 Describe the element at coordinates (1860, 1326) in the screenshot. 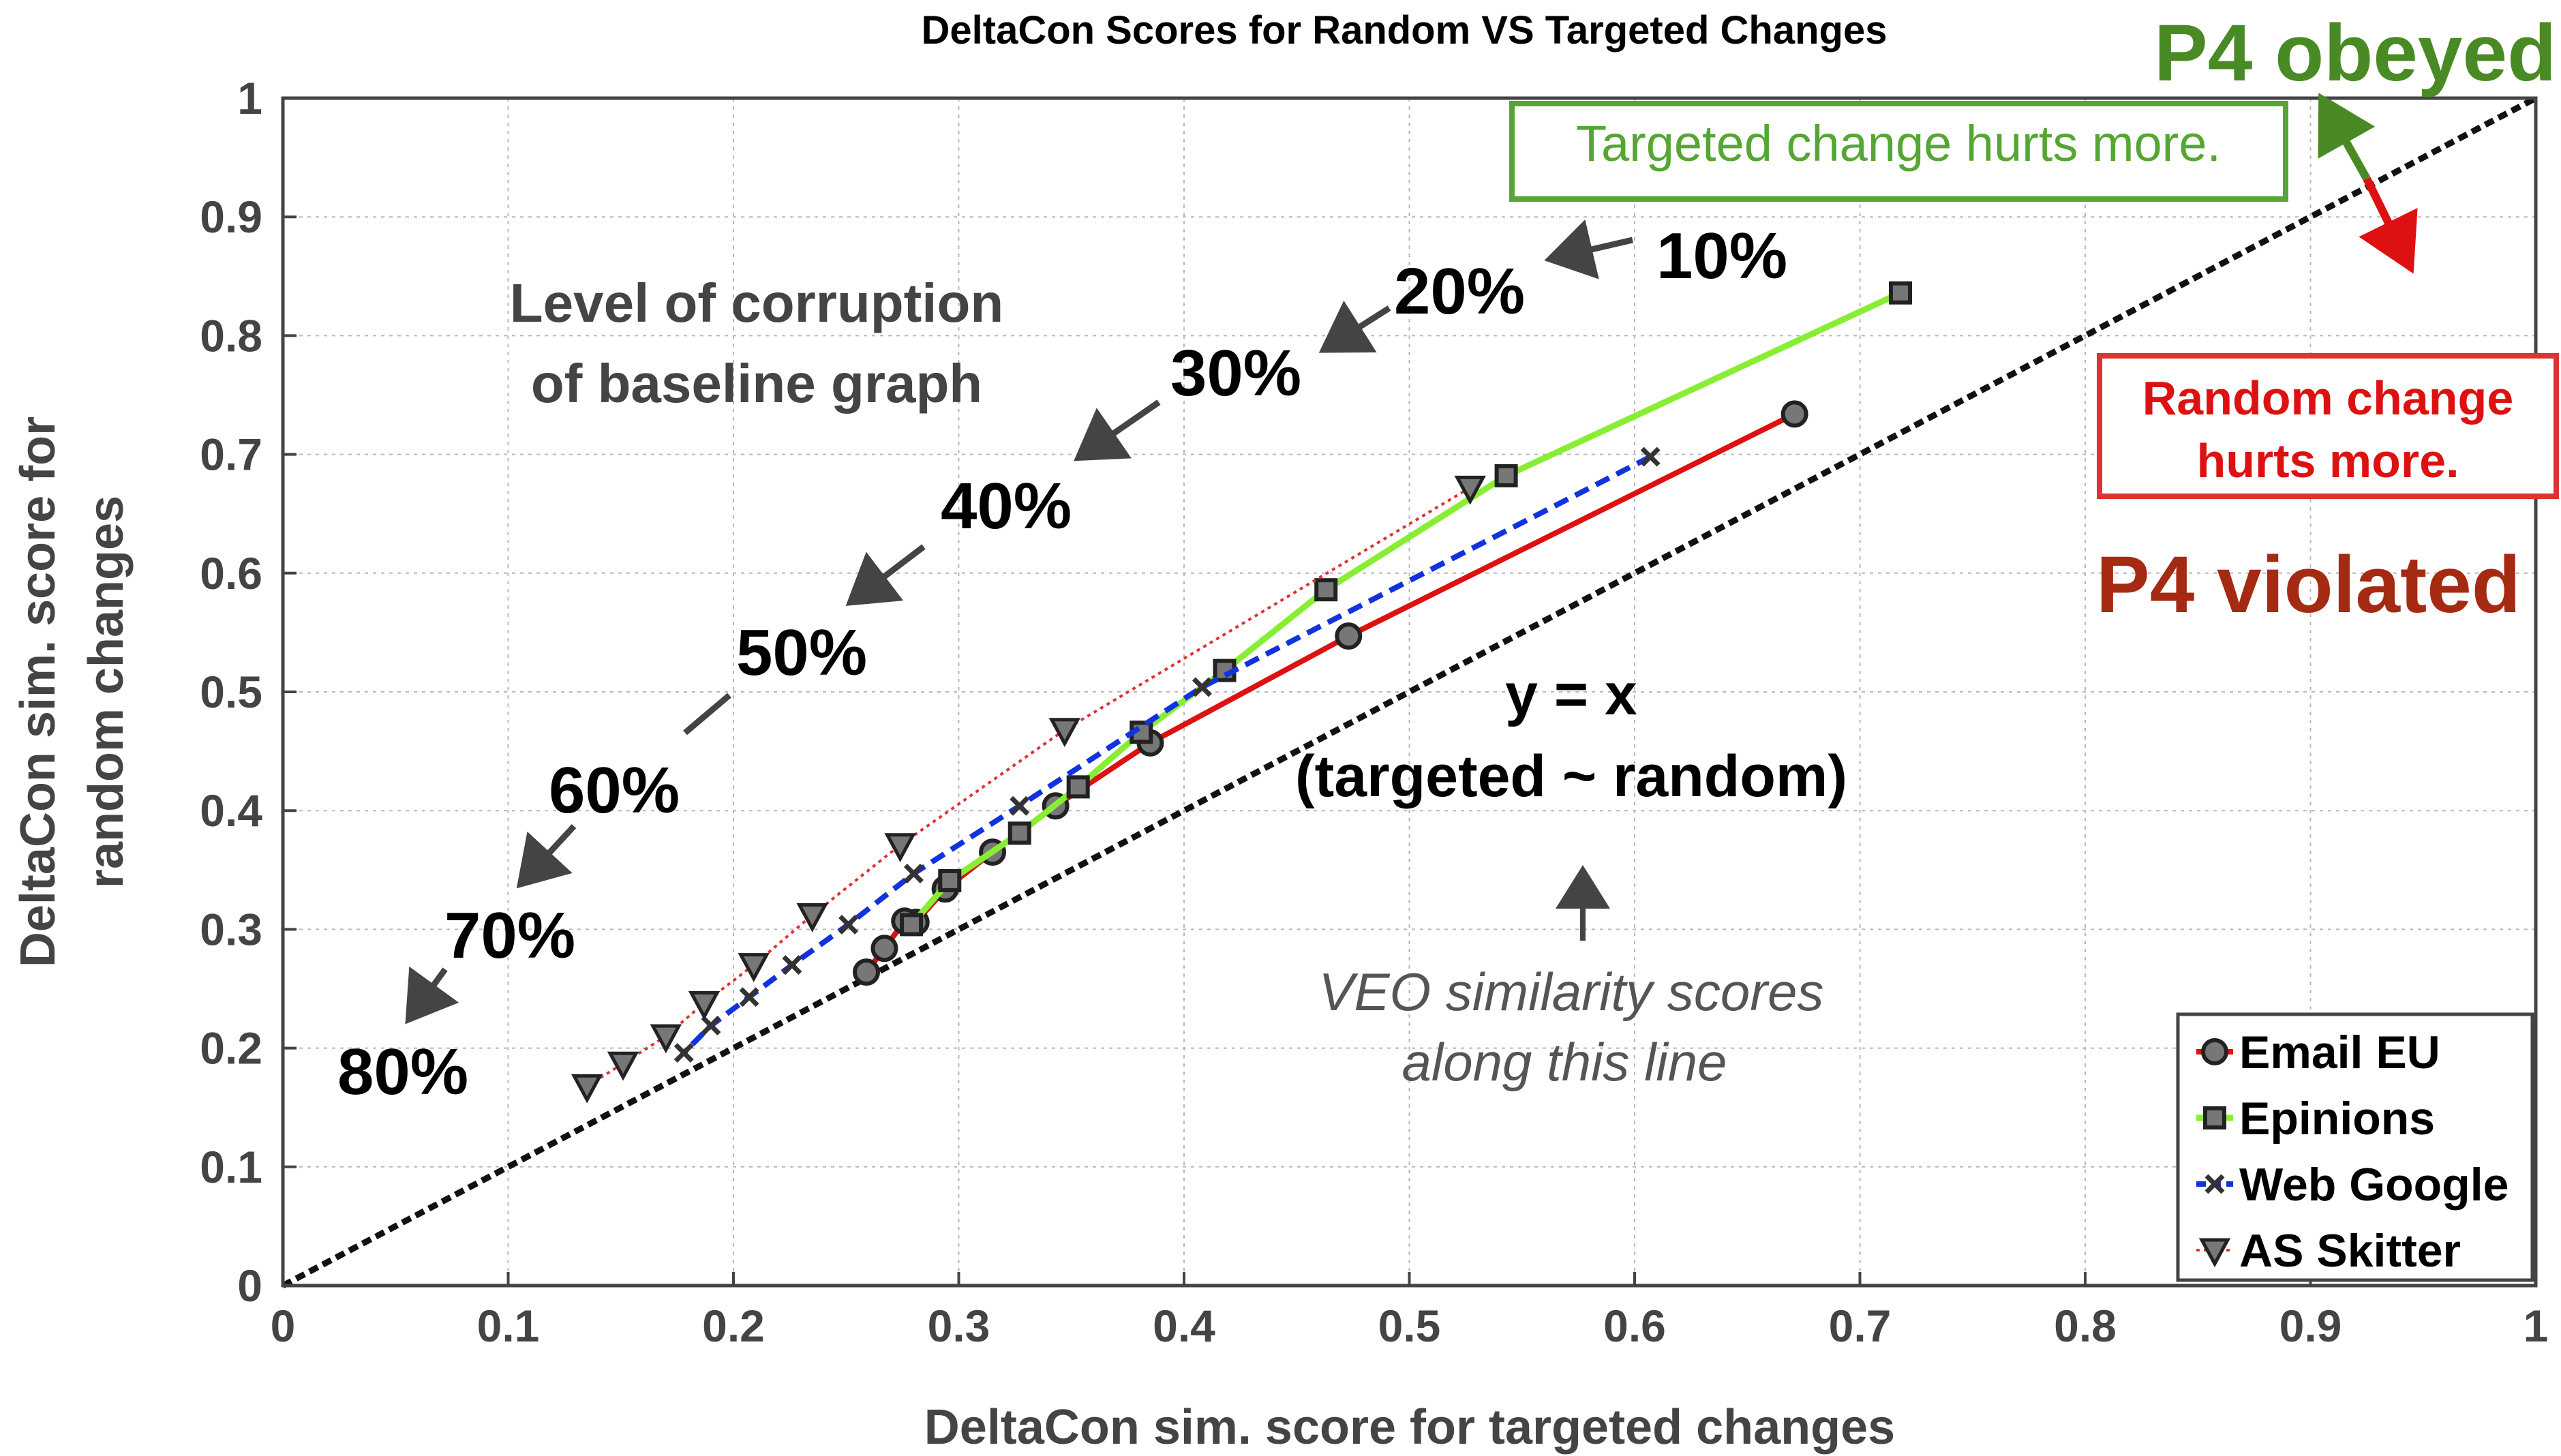

I see `x-tick-label: 0.7` at that location.